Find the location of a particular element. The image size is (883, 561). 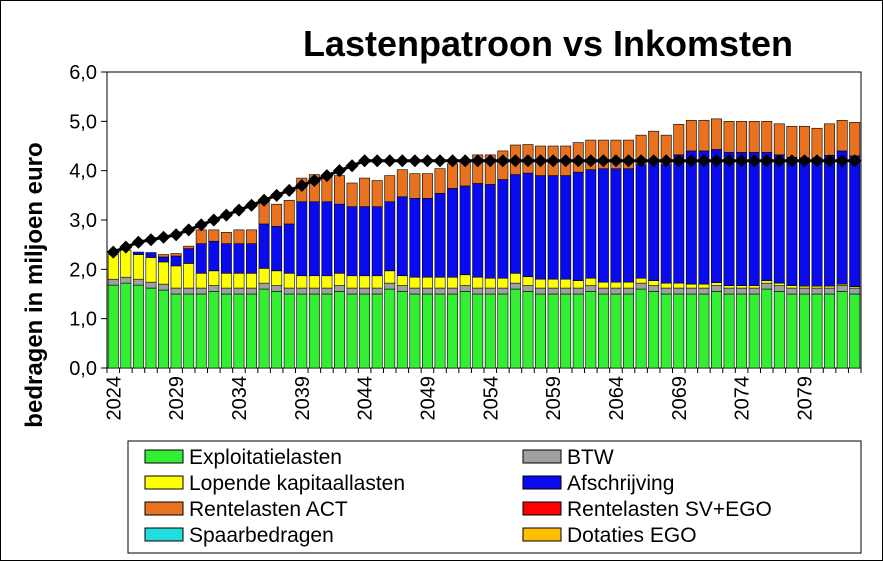

legend-label: Afschrijving is located at coordinates (620, 483).